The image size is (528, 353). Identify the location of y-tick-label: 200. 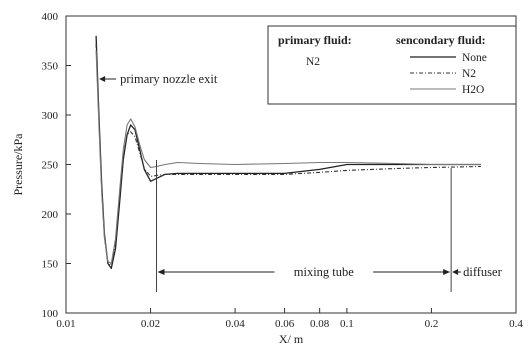
(50, 215).